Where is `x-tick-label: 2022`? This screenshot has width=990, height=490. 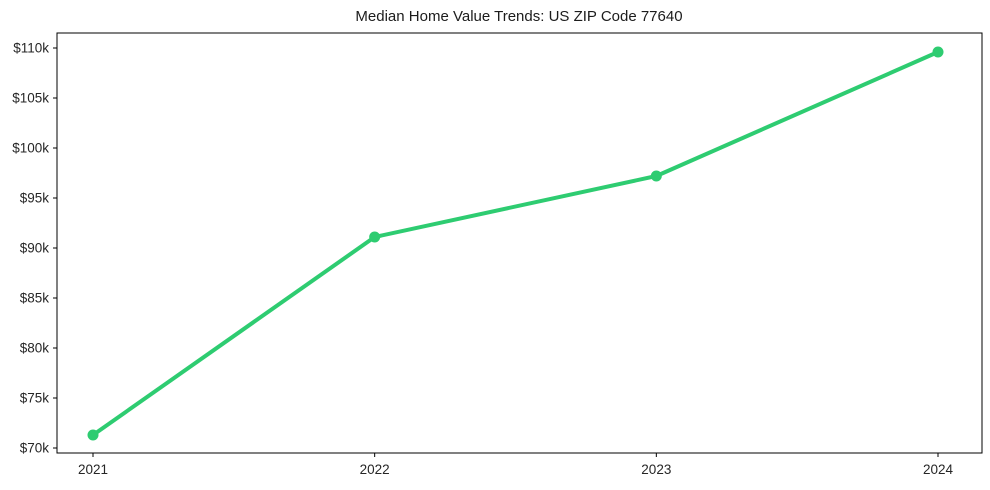
x-tick-label: 2022 is located at coordinates (375, 469).